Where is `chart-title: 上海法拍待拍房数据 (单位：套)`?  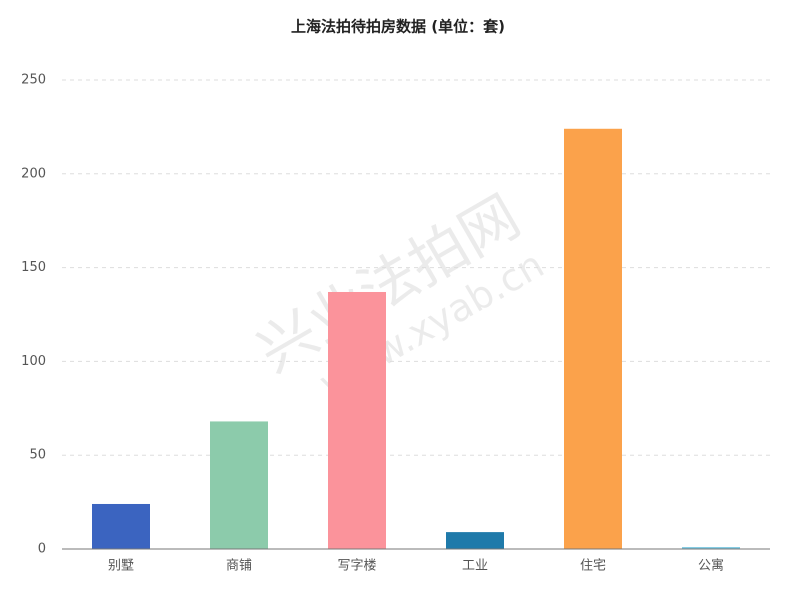
chart-title: 上海法拍待拍房数据 (单位：套) is located at coordinates (398, 27).